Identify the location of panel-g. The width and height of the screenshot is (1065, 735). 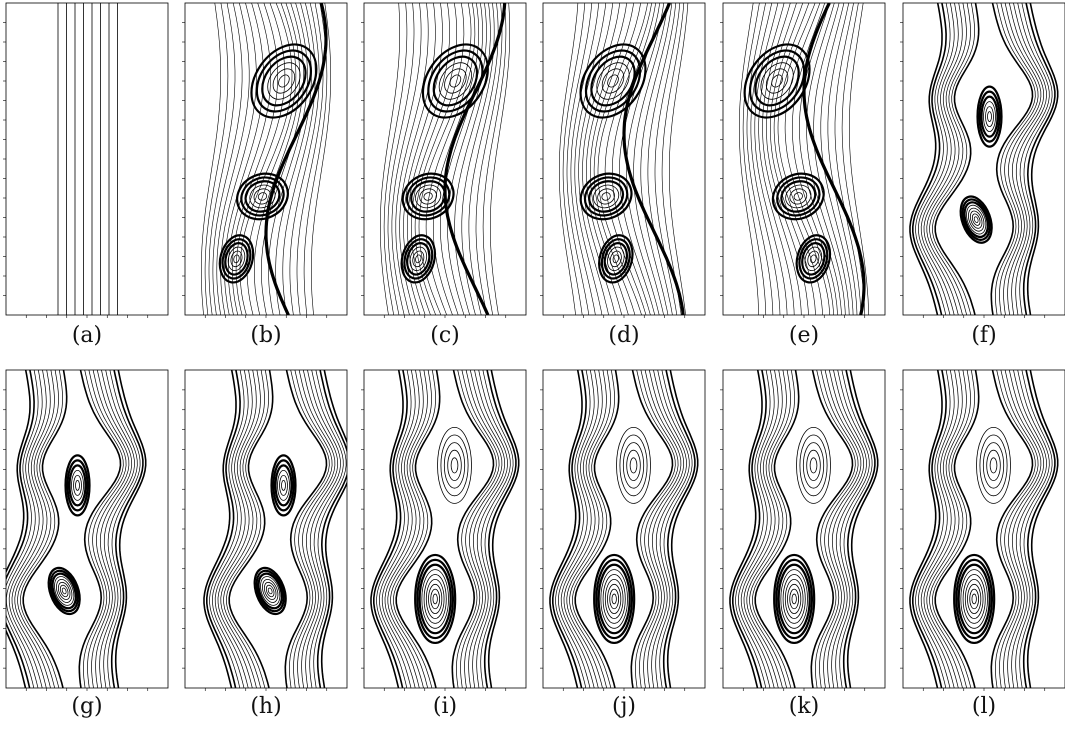
(86, 530).